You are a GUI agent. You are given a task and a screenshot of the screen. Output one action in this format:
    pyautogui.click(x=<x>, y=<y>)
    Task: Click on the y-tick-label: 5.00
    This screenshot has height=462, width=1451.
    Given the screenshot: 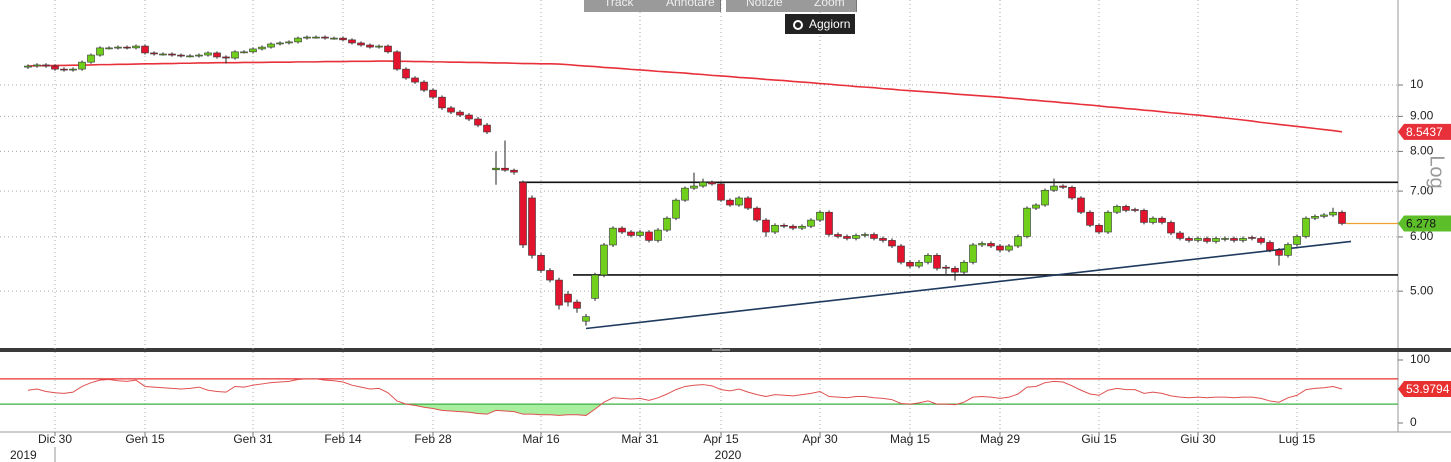 What is the action you would take?
    pyautogui.click(x=1422, y=290)
    